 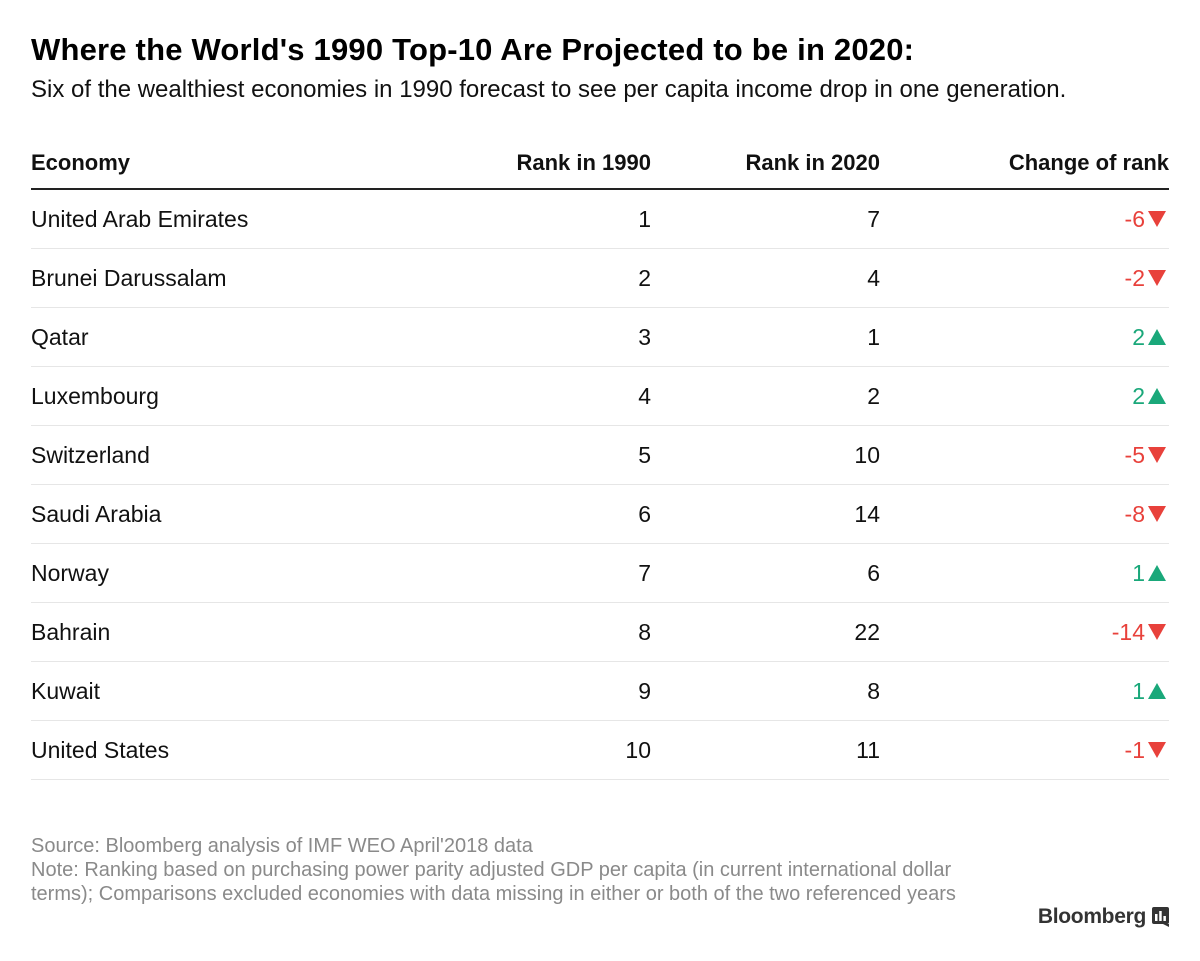 I want to click on rank-1990-cell: 1, so click(x=536, y=219).